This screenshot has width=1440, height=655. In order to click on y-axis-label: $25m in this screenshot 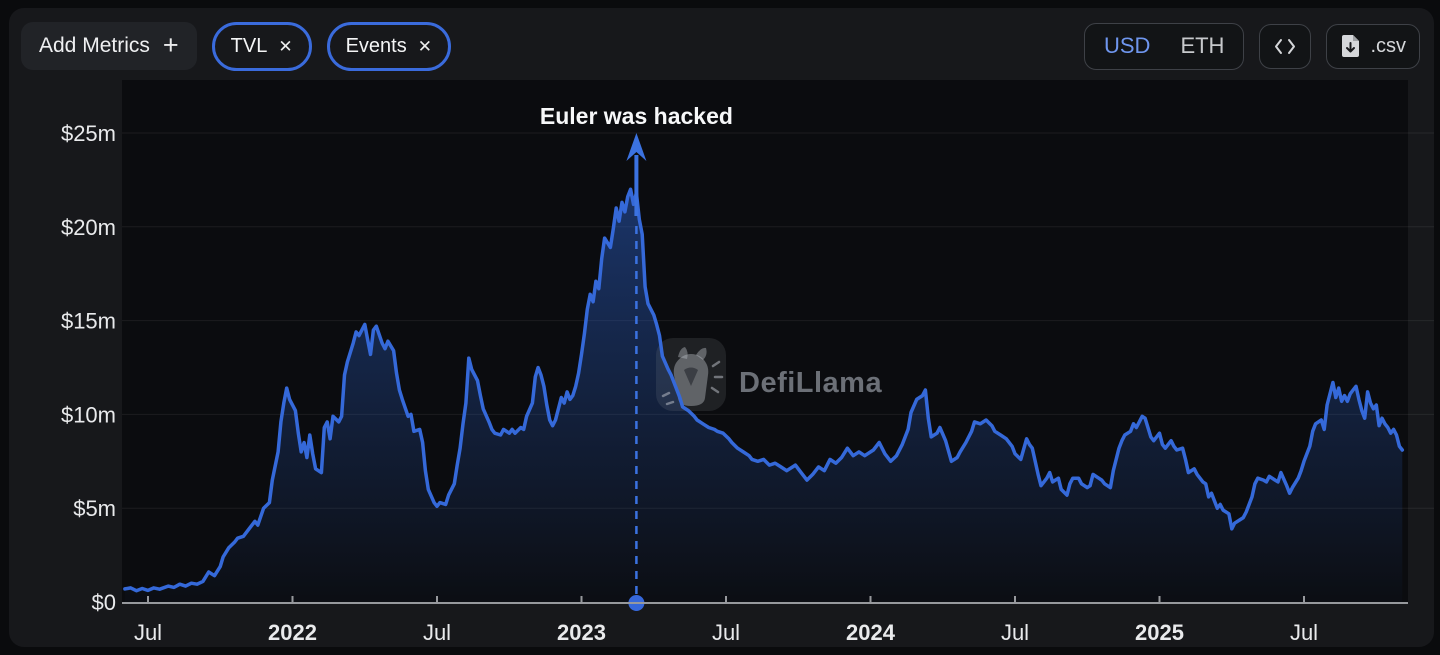, I will do `click(88, 133)`.